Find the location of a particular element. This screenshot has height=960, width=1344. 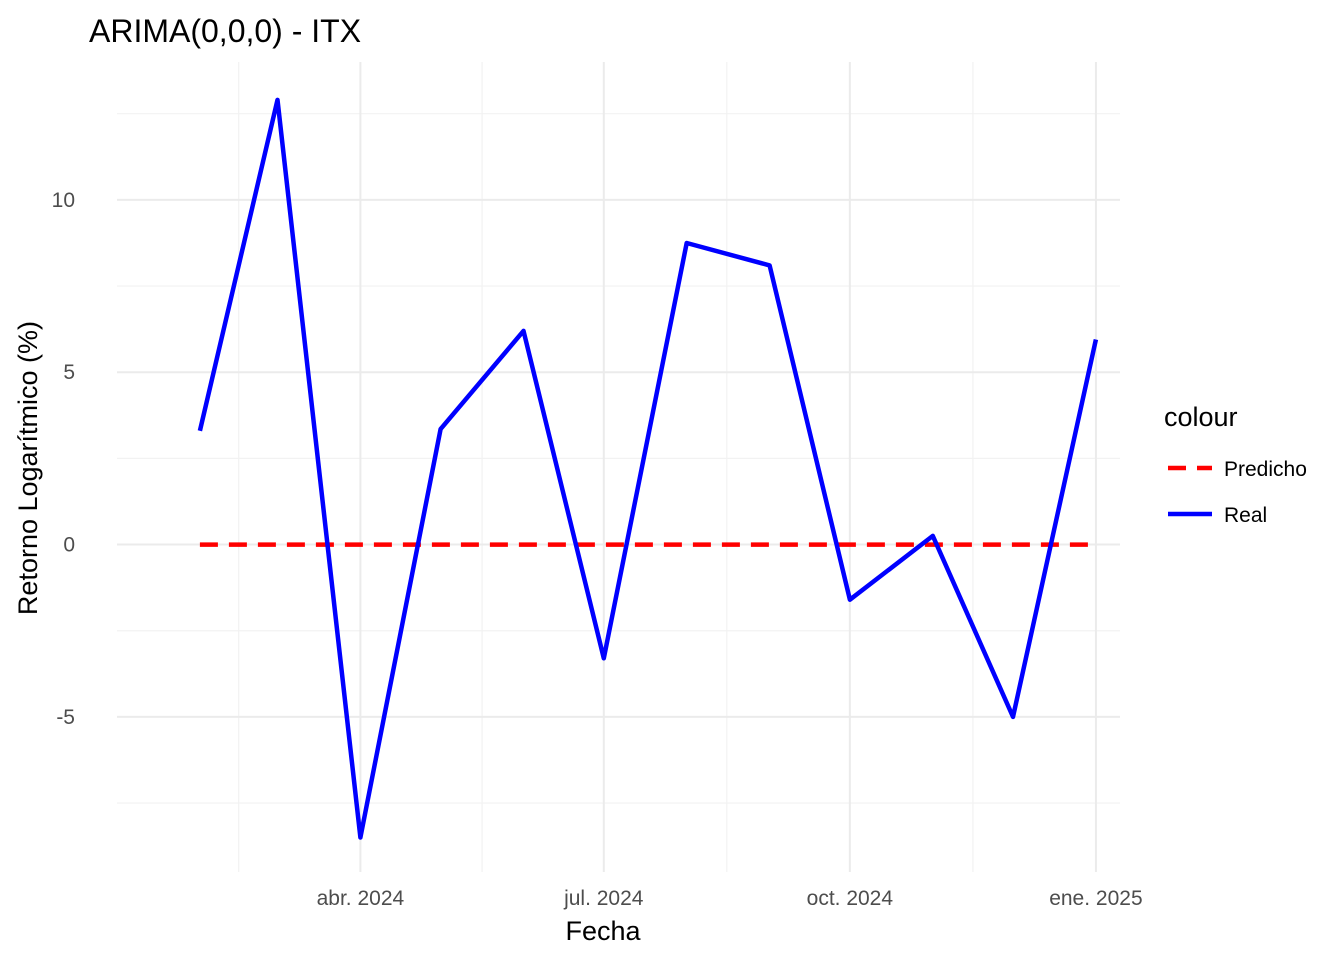

legend-title: colour is located at coordinates (1201, 417).